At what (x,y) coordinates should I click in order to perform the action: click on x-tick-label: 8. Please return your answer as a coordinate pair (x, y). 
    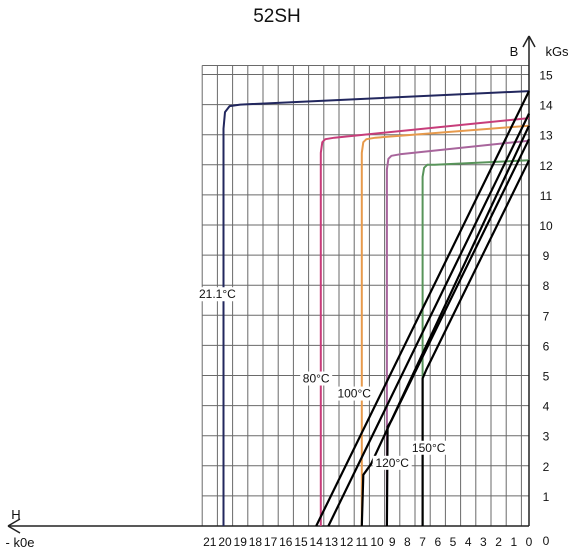
    Looking at the image, I should click on (407, 542).